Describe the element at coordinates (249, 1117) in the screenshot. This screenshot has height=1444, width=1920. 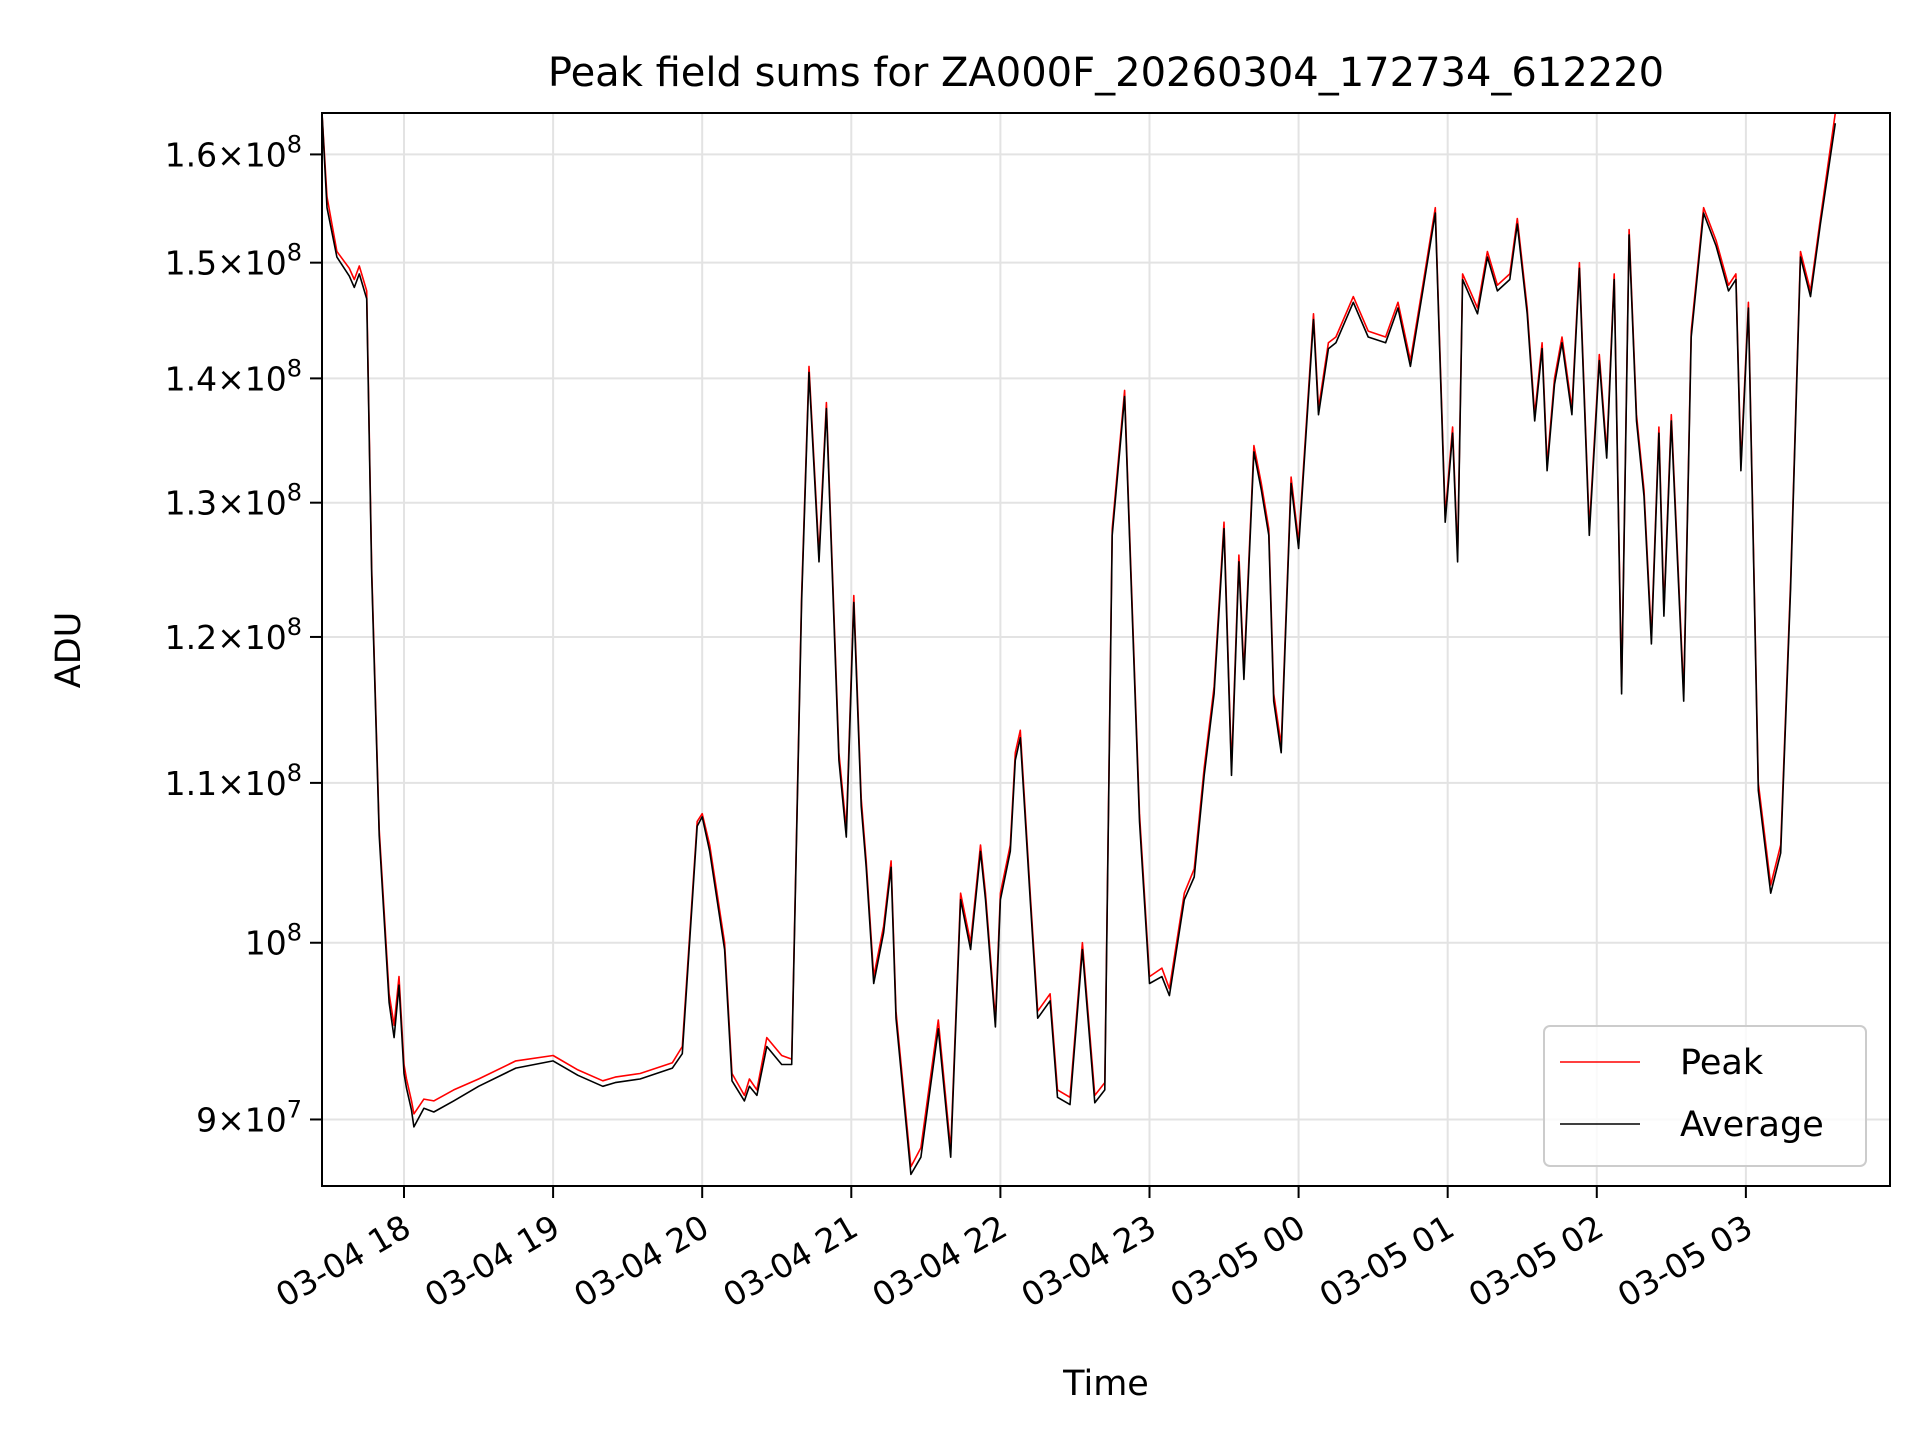
I see `y-tick-label: 9×107` at that location.